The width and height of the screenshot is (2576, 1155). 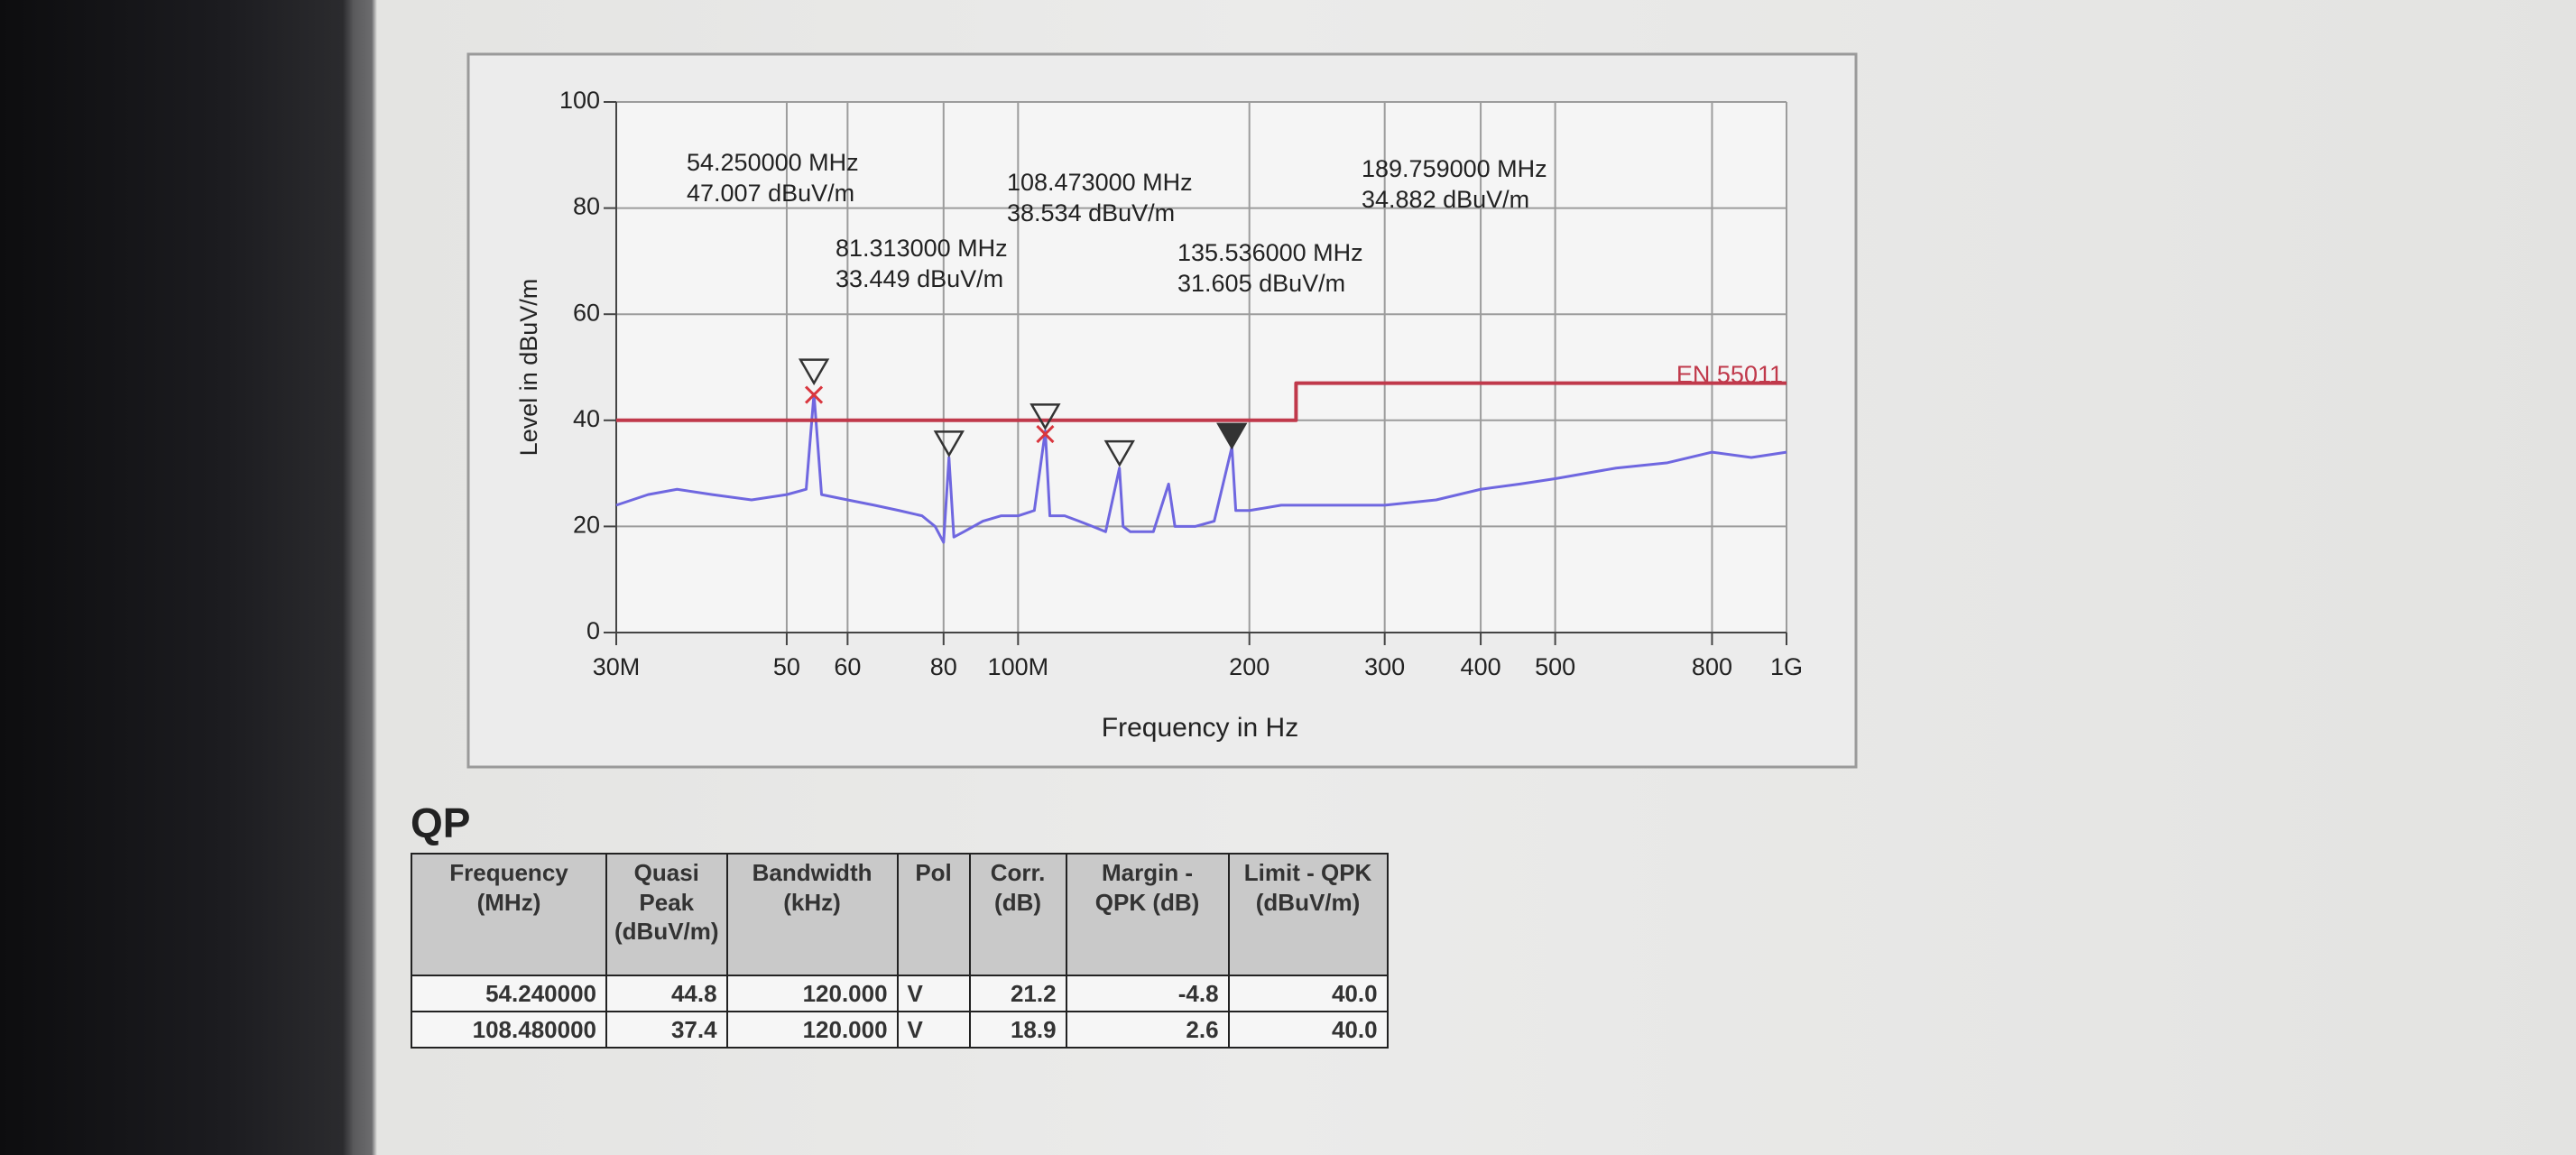 I want to click on x-tick-label: 80, so click(x=943, y=666).